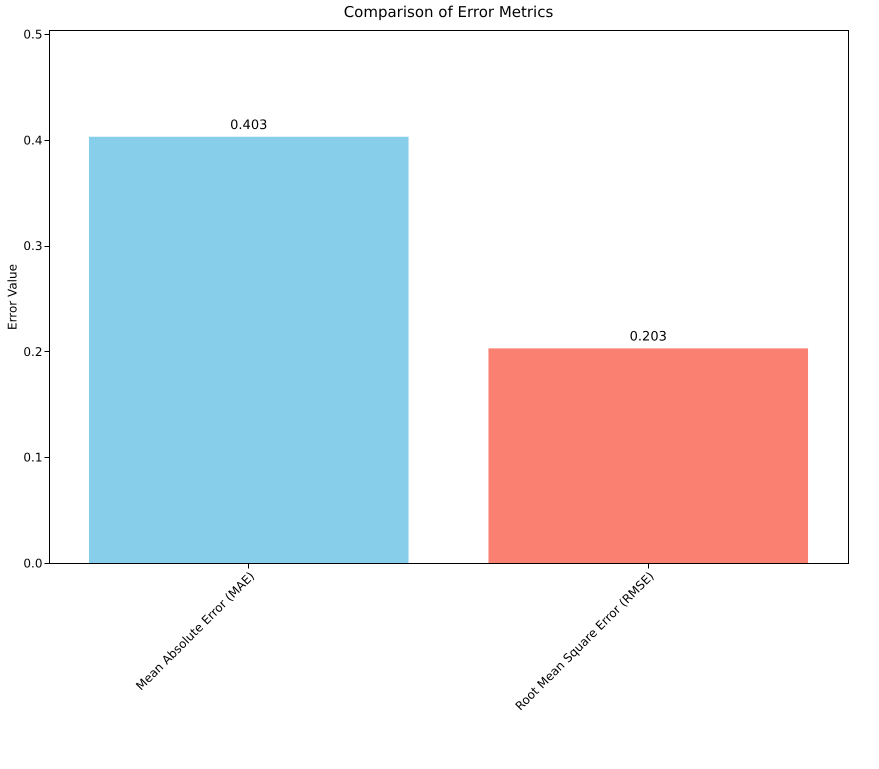 This screenshot has height=769, width=879. Describe the element at coordinates (32, 140) in the screenshot. I see `y-tick-label: 0.4` at that location.